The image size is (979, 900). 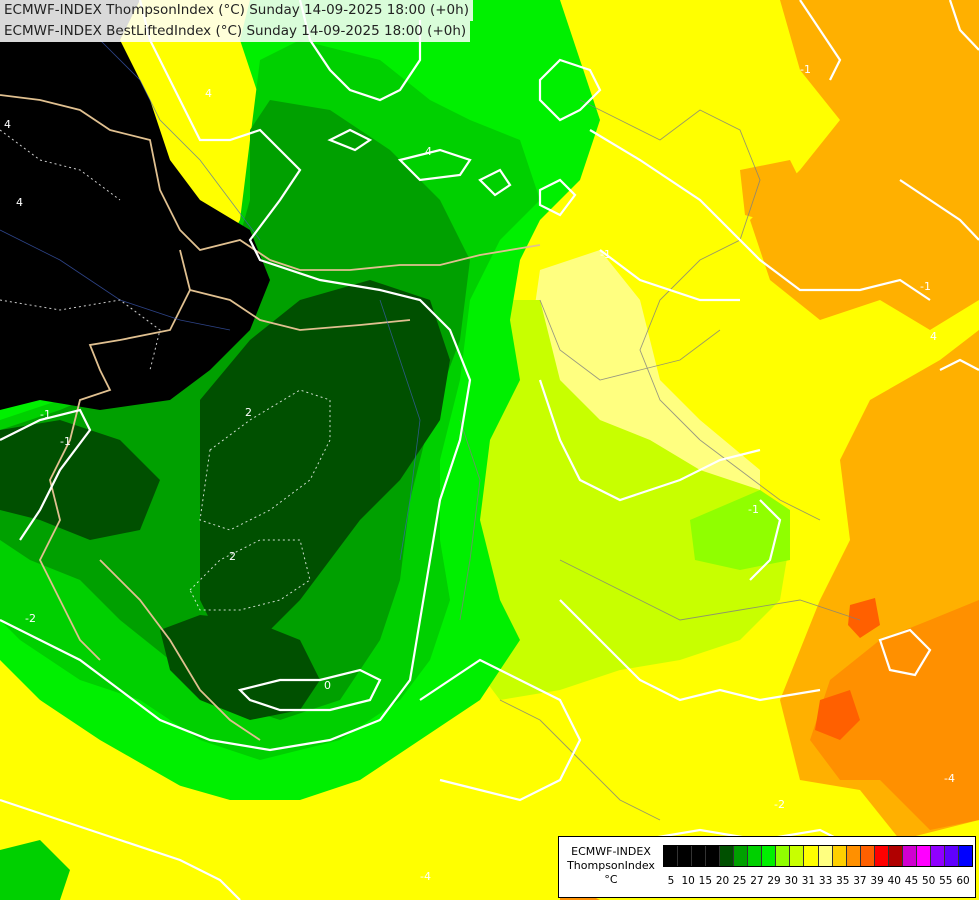 I want to click on legend-color-bar, so click(x=818, y=856).